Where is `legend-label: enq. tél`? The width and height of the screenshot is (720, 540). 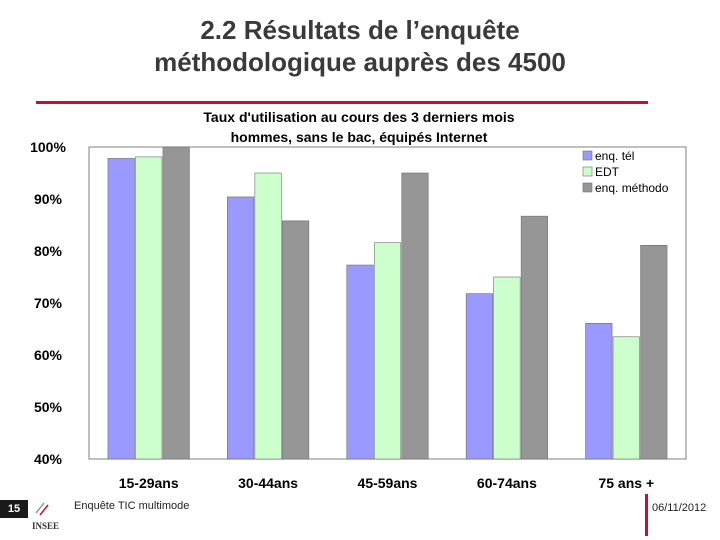 legend-label: enq. tél is located at coordinates (614, 156).